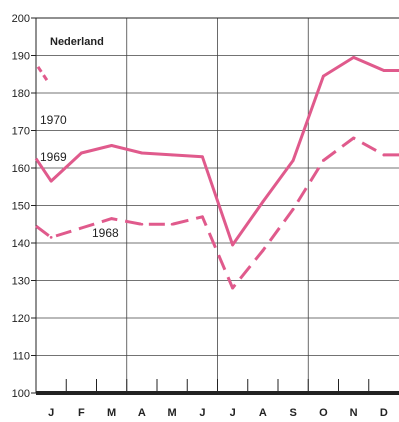 Image resolution: width=399 pixels, height=422 pixels. What do you see at coordinates (21, 394) in the screenshot?
I see `y-tick-label: 100` at bounding box center [21, 394].